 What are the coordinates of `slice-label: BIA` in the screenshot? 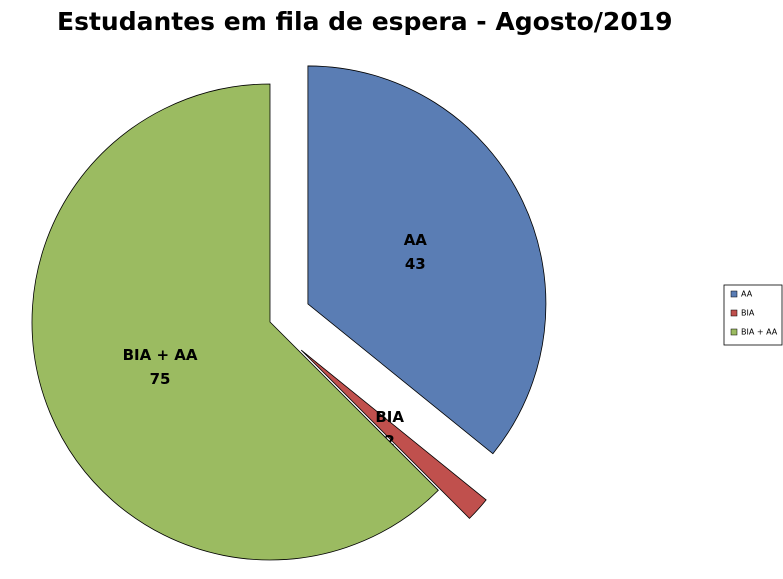 It's located at (389, 417).